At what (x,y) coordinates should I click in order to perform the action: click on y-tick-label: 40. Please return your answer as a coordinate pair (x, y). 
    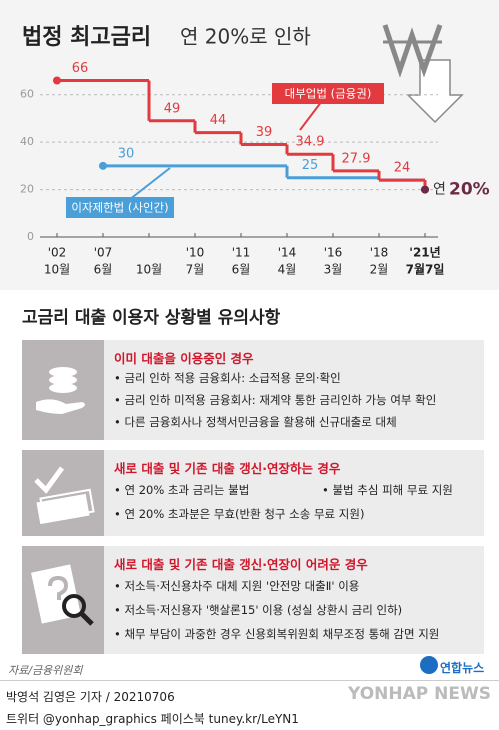
    Looking at the image, I should click on (27, 141).